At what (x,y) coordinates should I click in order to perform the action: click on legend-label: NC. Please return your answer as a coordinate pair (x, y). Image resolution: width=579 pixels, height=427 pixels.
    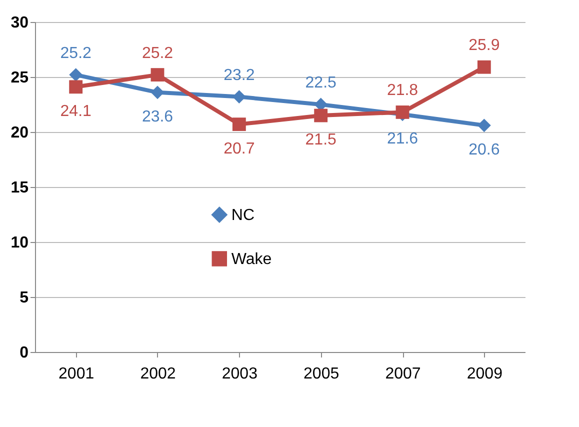
    Looking at the image, I should click on (243, 215).